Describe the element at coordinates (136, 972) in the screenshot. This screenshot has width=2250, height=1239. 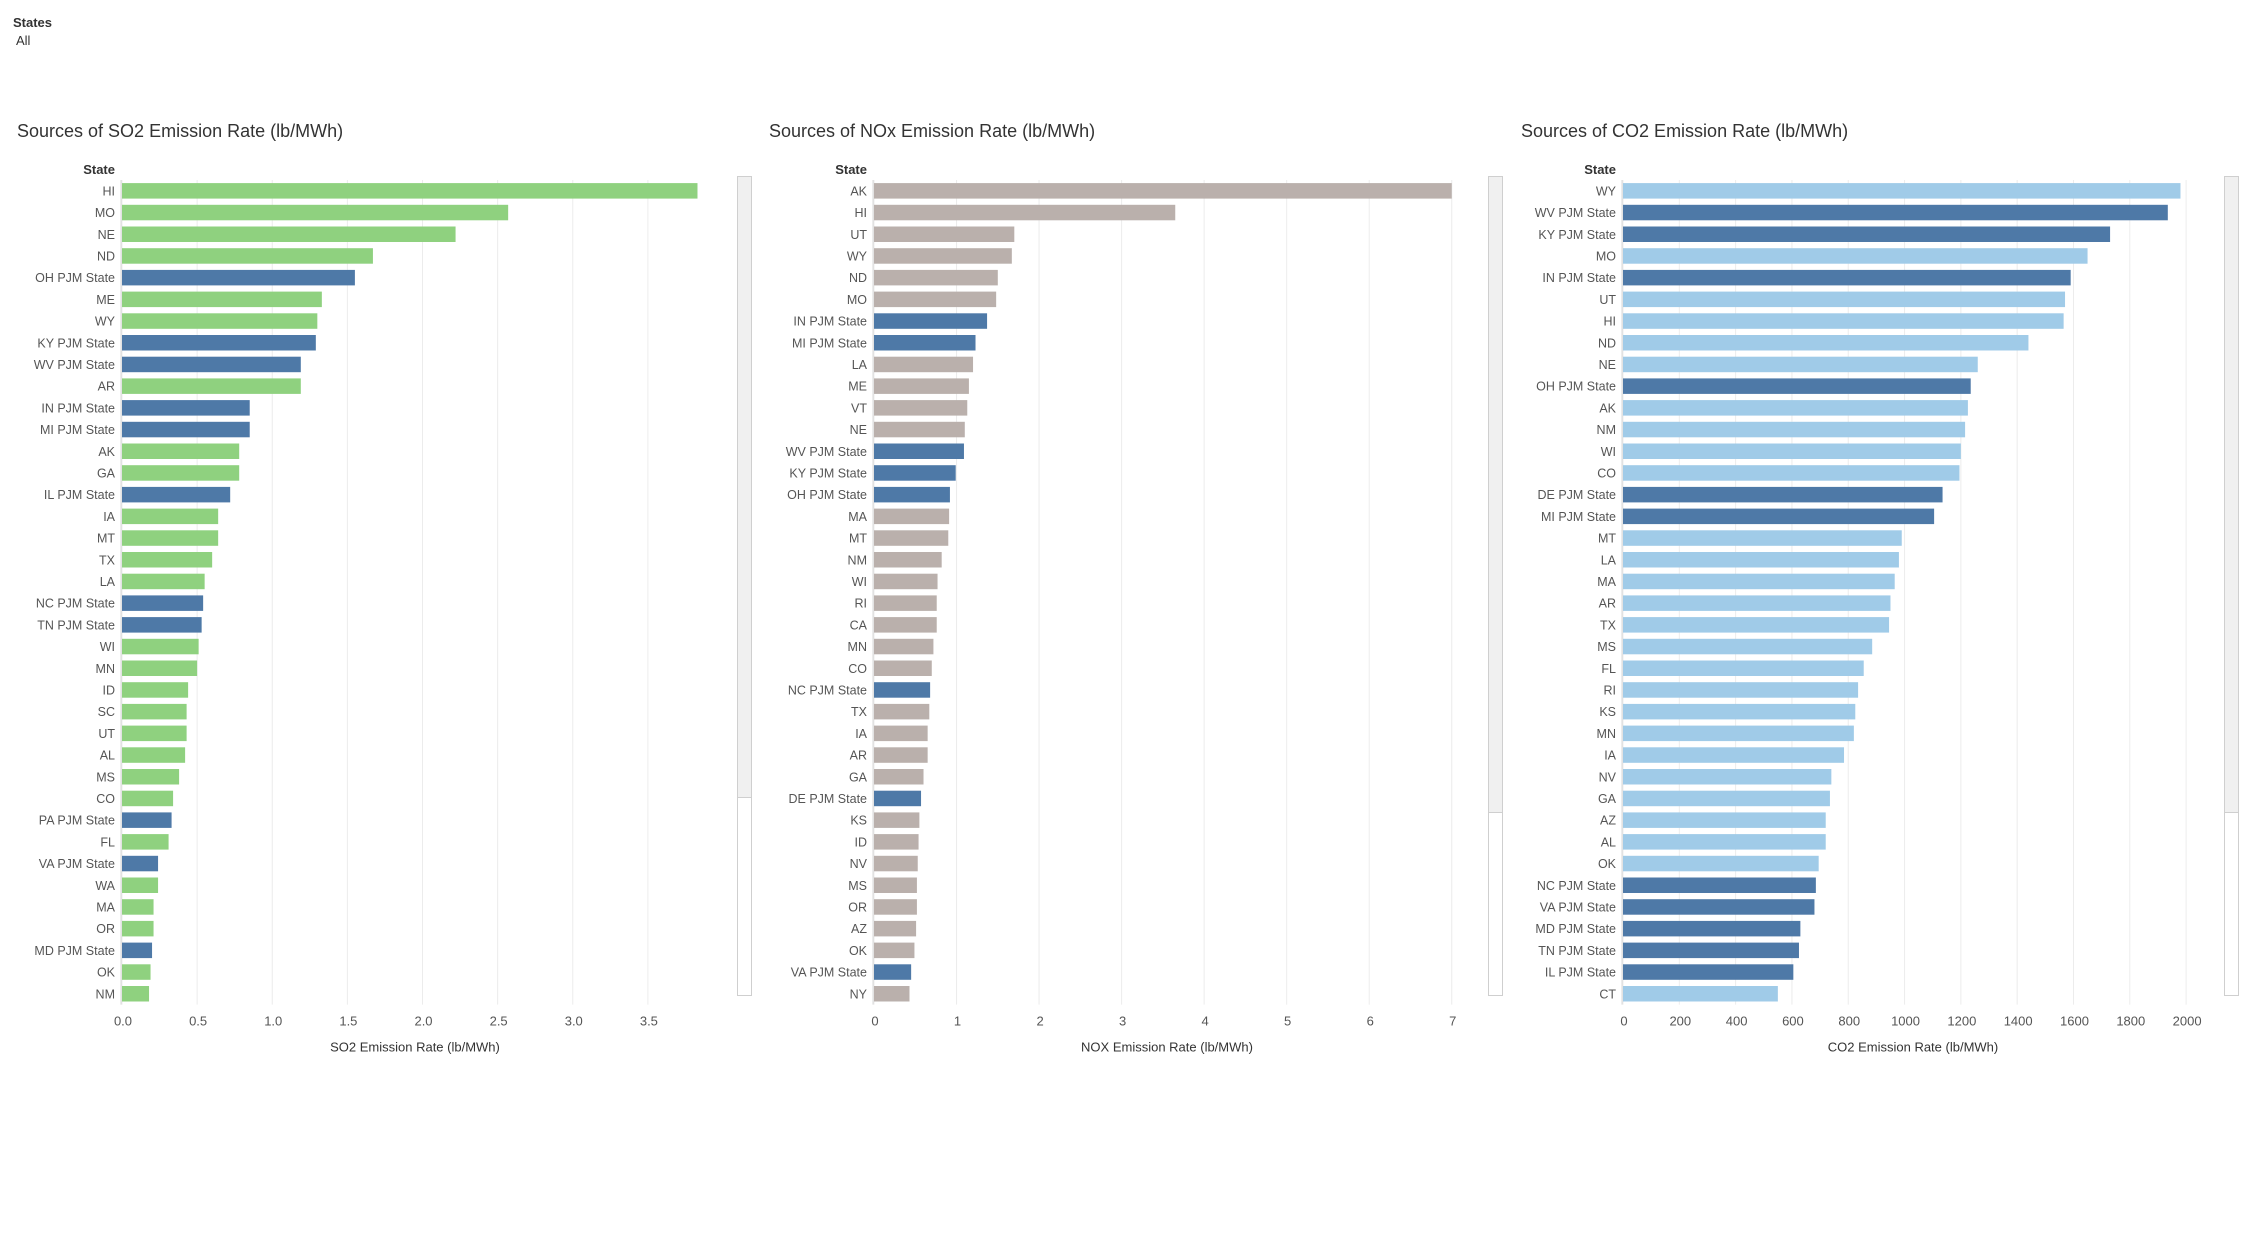
I see `so2-bar-ok` at that location.